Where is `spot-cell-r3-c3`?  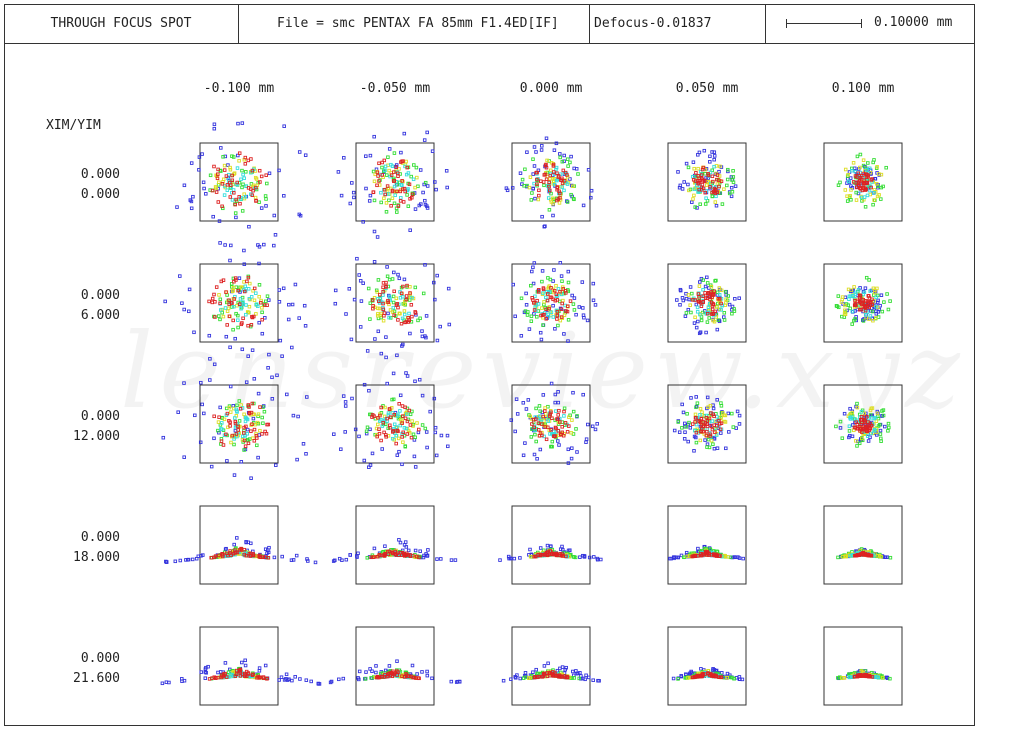 spot-cell-r3-c3 is located at coordinates (707, 545).